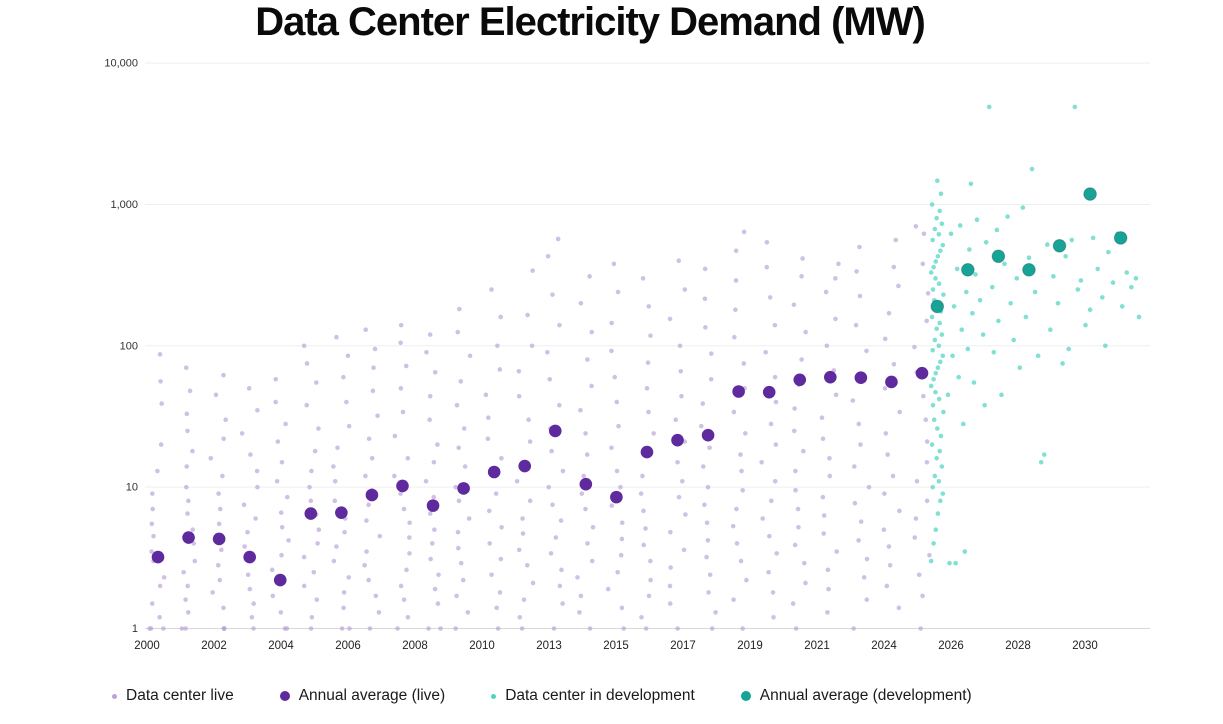 This screenshot has height=724, width=1223. Describe the element at coordinates (750, 646) in the screenshot. I see `svg-text: 2019` at that location.